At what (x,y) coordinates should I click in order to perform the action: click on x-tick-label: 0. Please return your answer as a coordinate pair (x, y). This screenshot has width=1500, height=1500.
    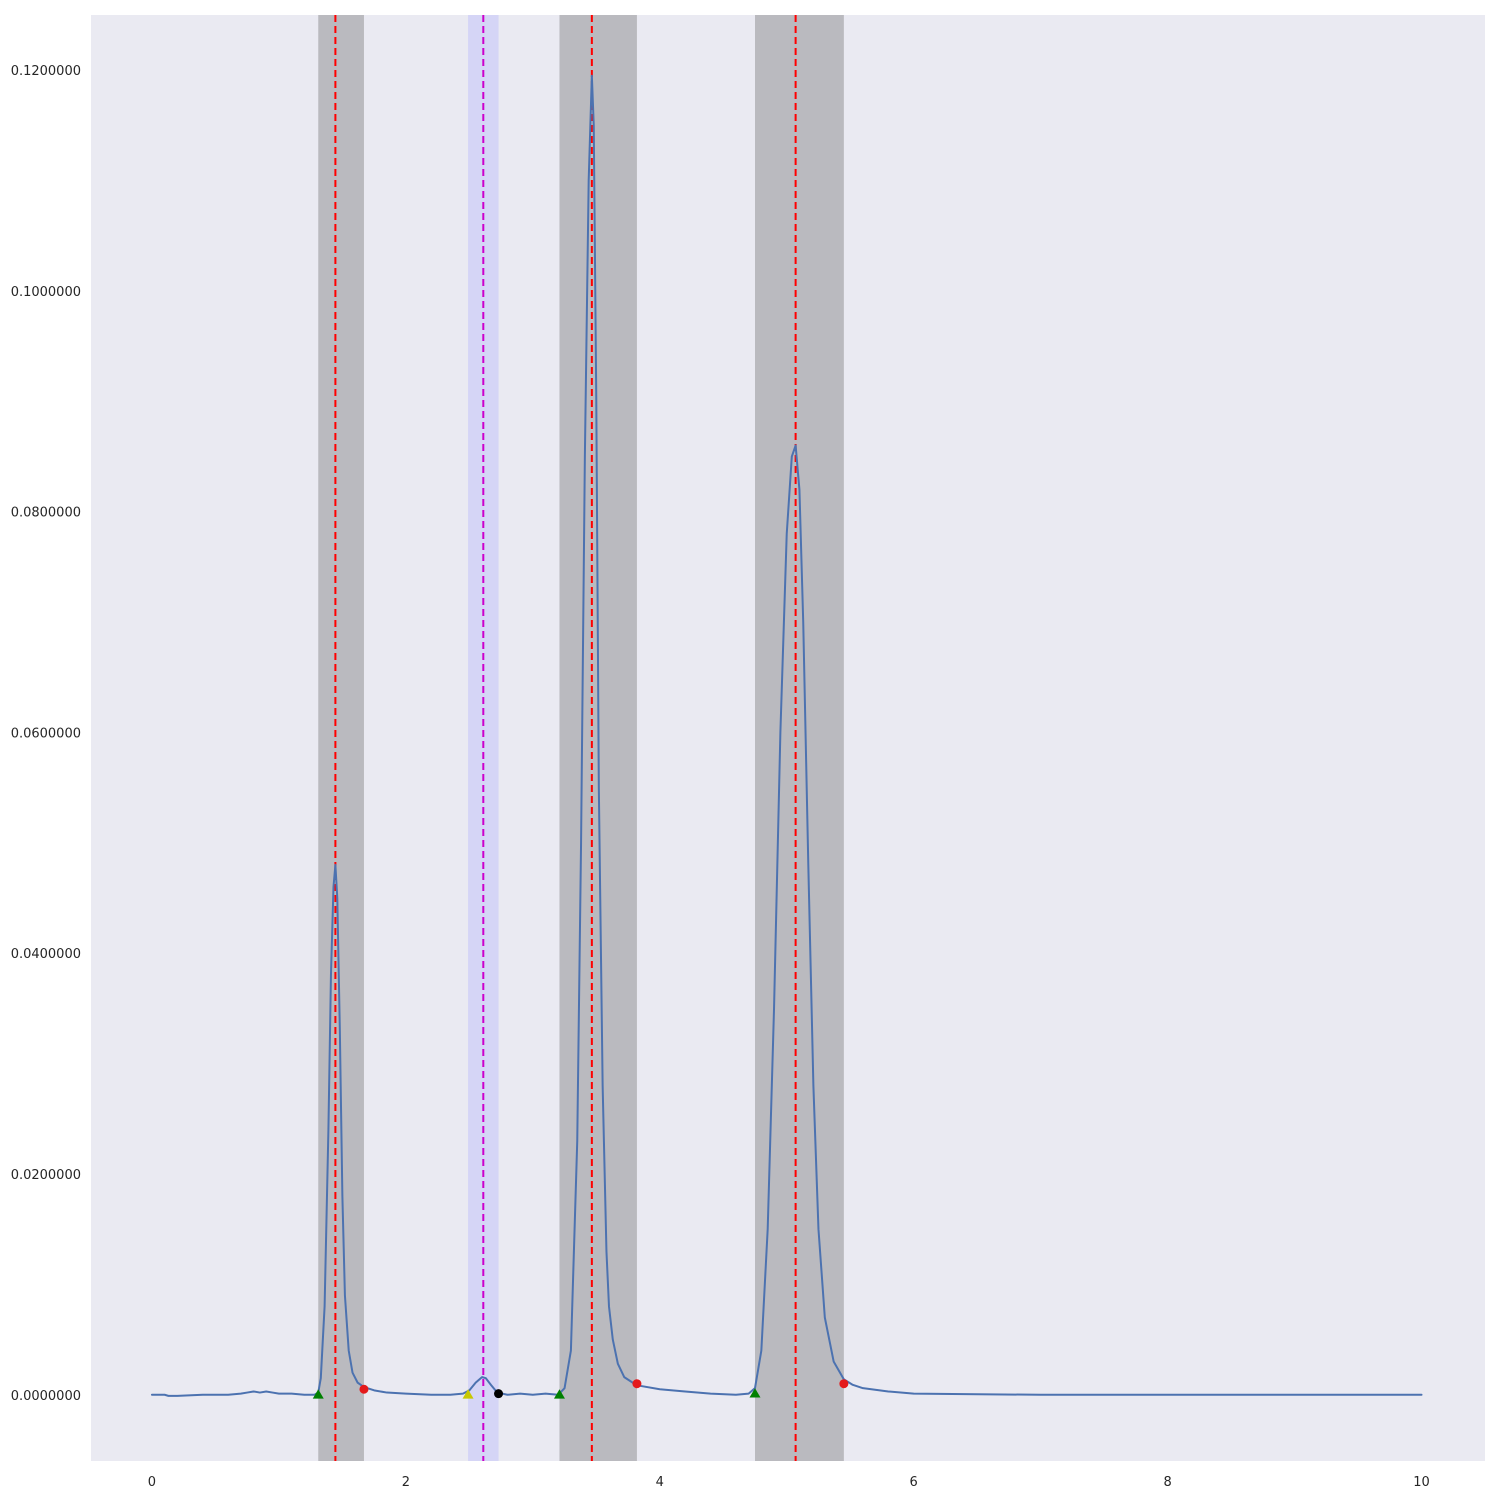
    Looking at the image, I should click on (152, 1482).